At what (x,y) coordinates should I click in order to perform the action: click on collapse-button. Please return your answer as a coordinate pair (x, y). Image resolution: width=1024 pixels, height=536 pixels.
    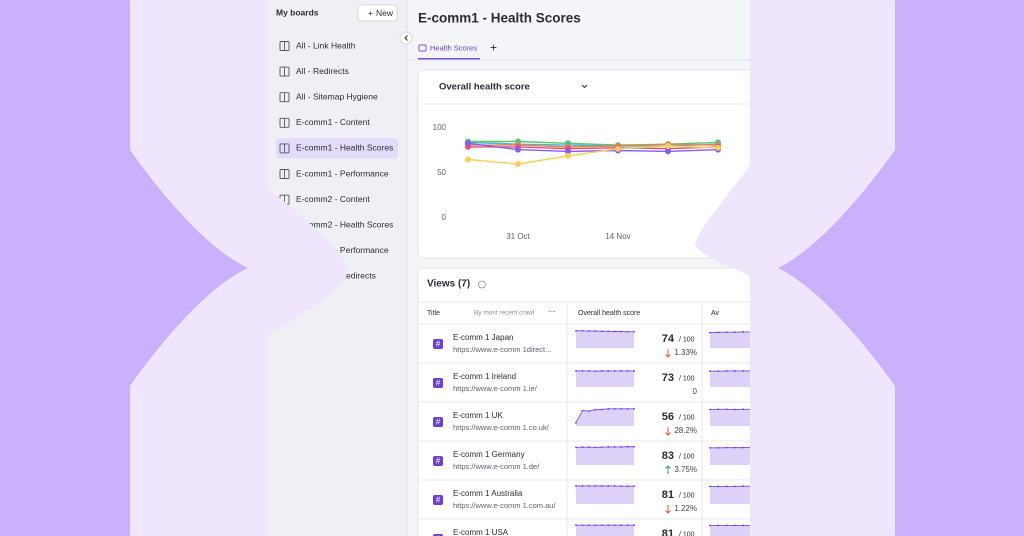
    Looking at the image, I should click on (406, 38).